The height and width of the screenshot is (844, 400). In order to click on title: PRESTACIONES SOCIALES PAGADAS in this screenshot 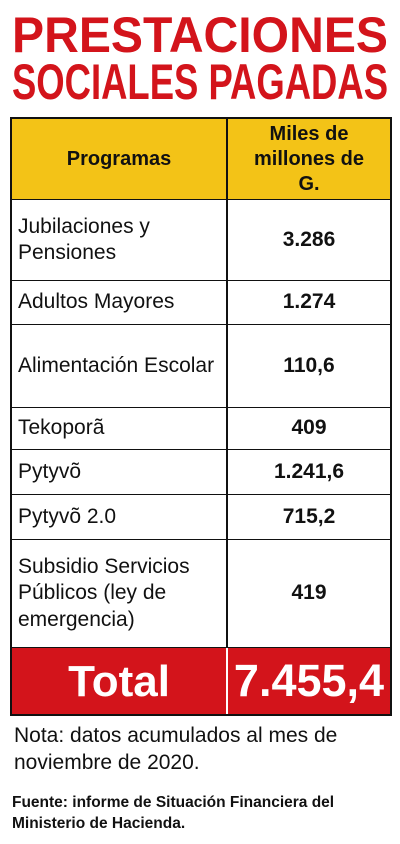, I will do `click(200, 58)`.